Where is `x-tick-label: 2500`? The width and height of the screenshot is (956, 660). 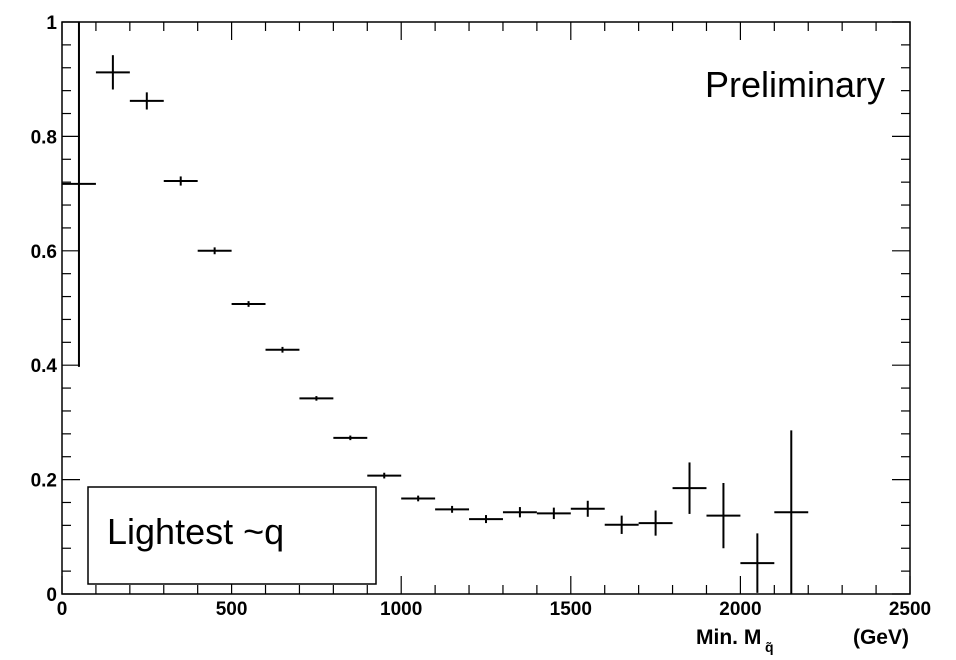 x-tick-label: 2500 is located at coordinates (910, 609).